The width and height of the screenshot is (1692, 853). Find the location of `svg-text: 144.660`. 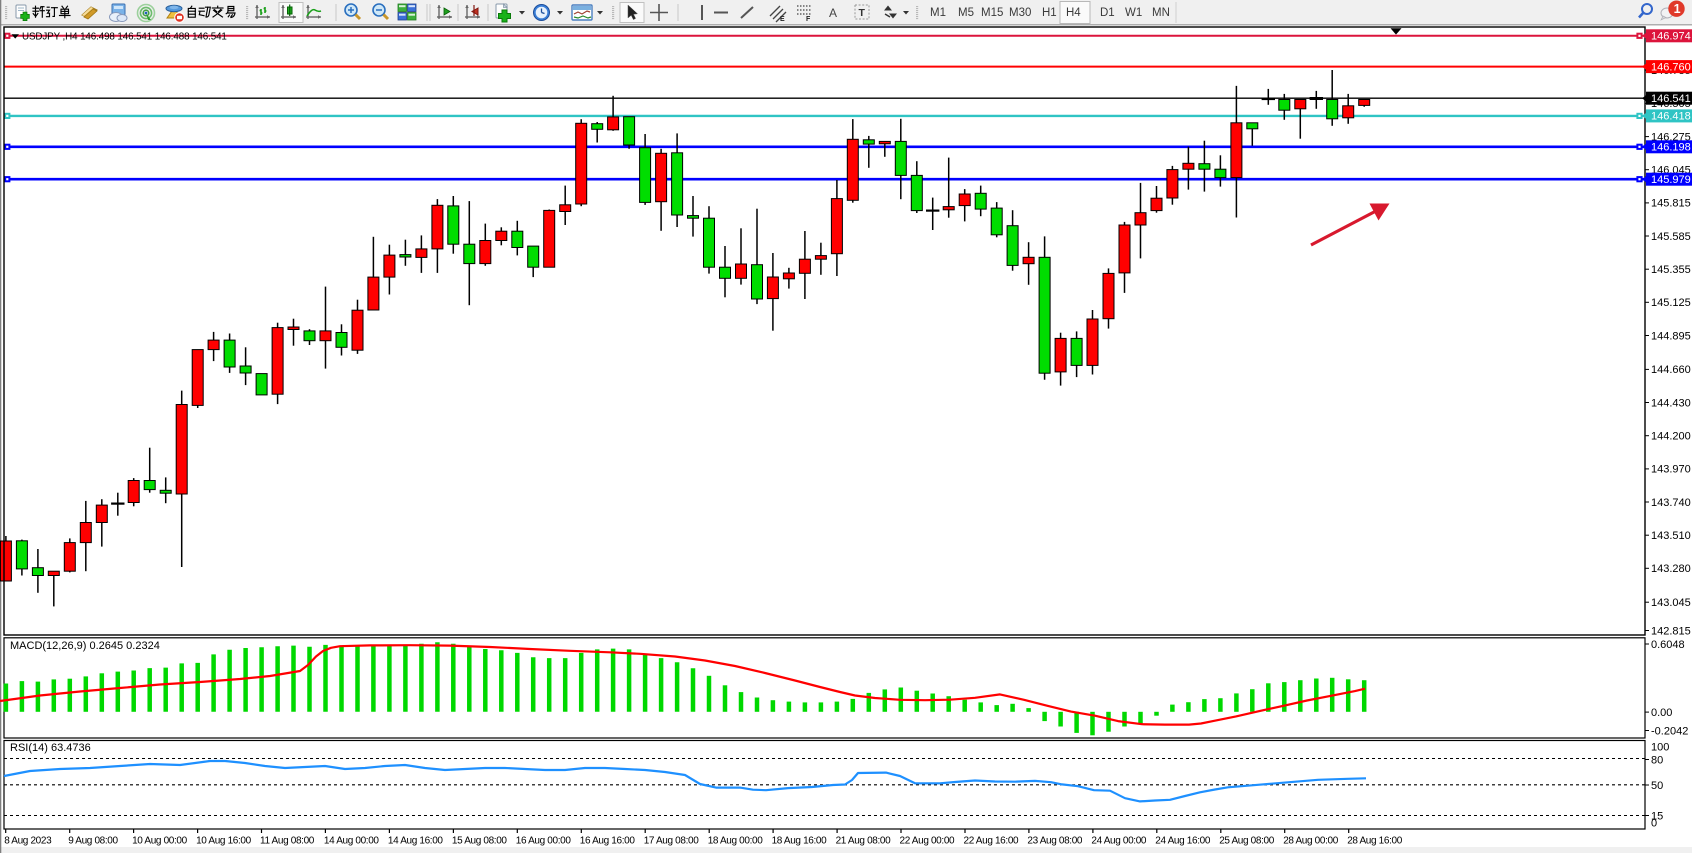

svg-text: 144.660 is located at coordinates (1671, 370).